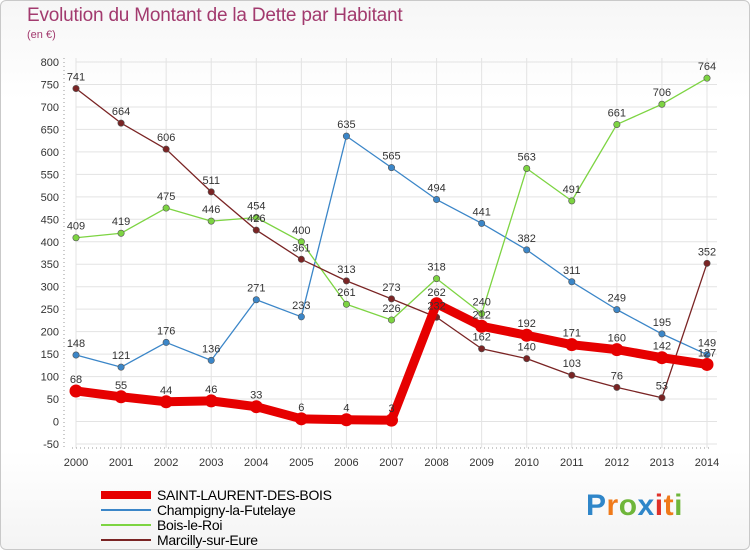  What do you see at coordinates (527, 158) in the screenshot?
I see `data-label-2: 563` at bounding box center [527, 158].